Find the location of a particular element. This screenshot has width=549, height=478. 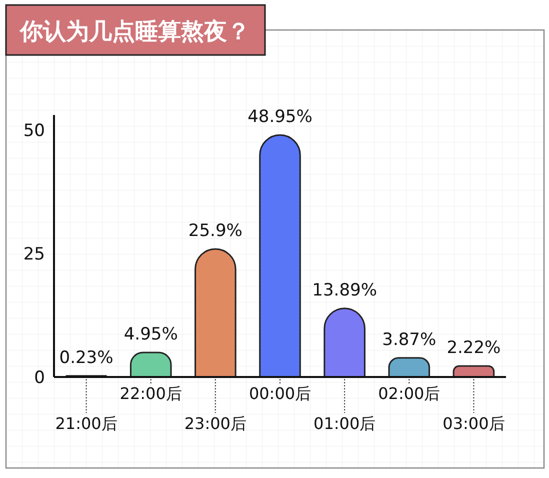

x-tick-label: 02:00后 is located at coordinates (409, 393).